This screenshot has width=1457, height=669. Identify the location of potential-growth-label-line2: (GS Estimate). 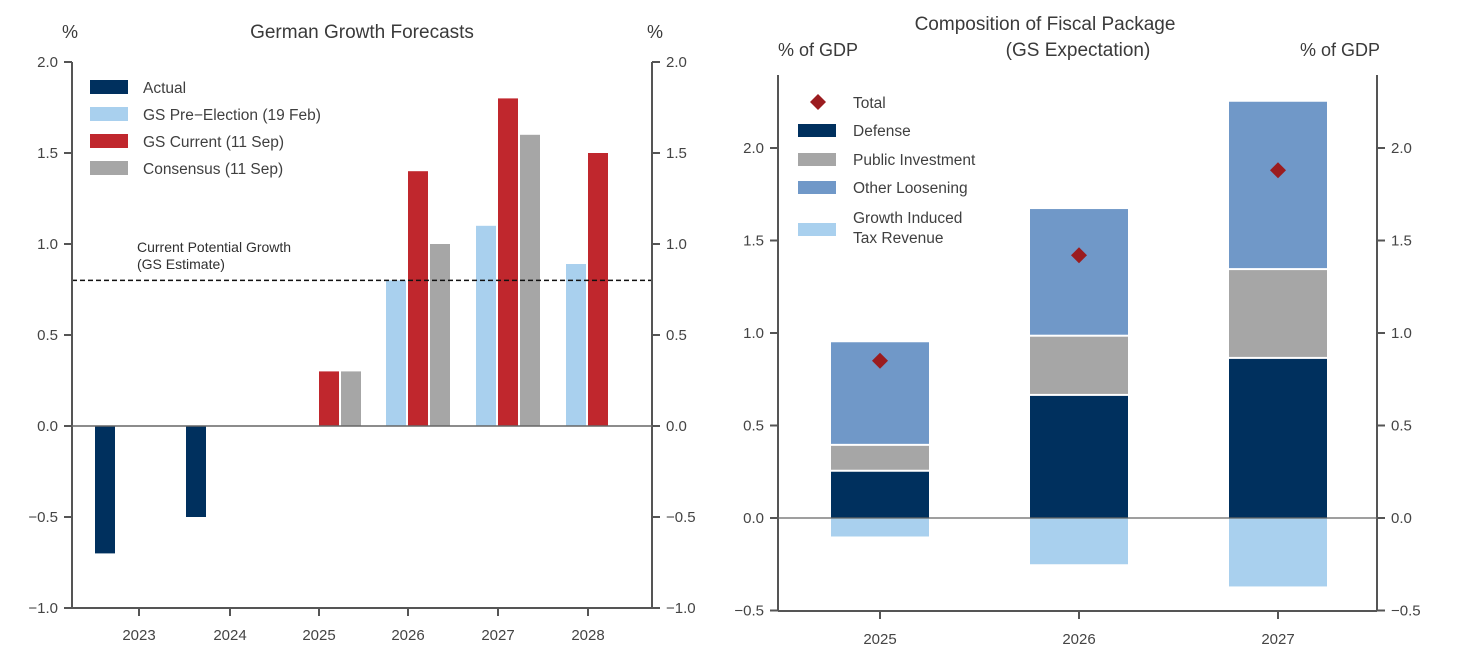
(181, 264).